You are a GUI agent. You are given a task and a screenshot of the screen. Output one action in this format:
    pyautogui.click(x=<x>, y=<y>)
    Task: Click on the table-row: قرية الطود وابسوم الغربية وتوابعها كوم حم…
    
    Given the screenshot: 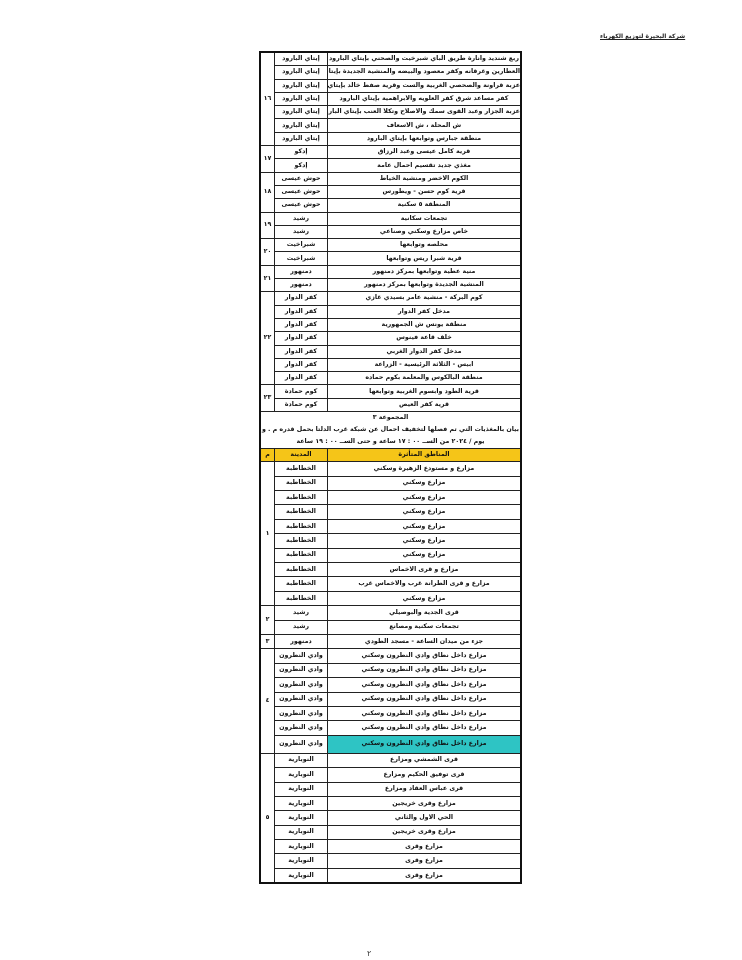 What is the action you would take?
    pyautogui.click(x=390, y=398)
    